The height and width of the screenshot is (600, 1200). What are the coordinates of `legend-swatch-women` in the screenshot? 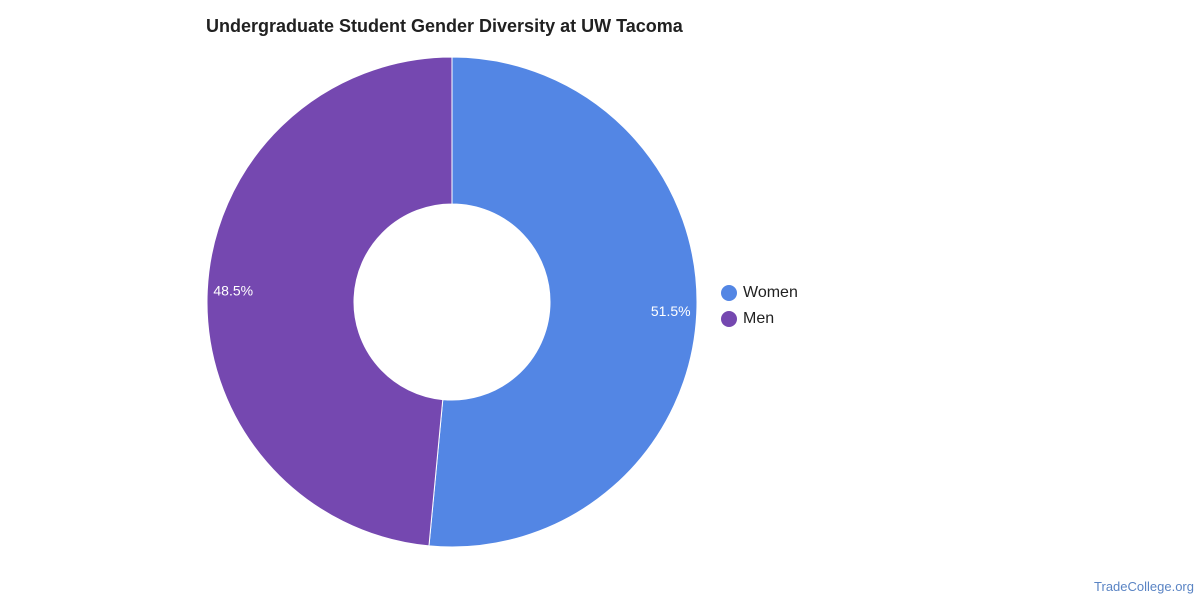 It's located at (729, 293).